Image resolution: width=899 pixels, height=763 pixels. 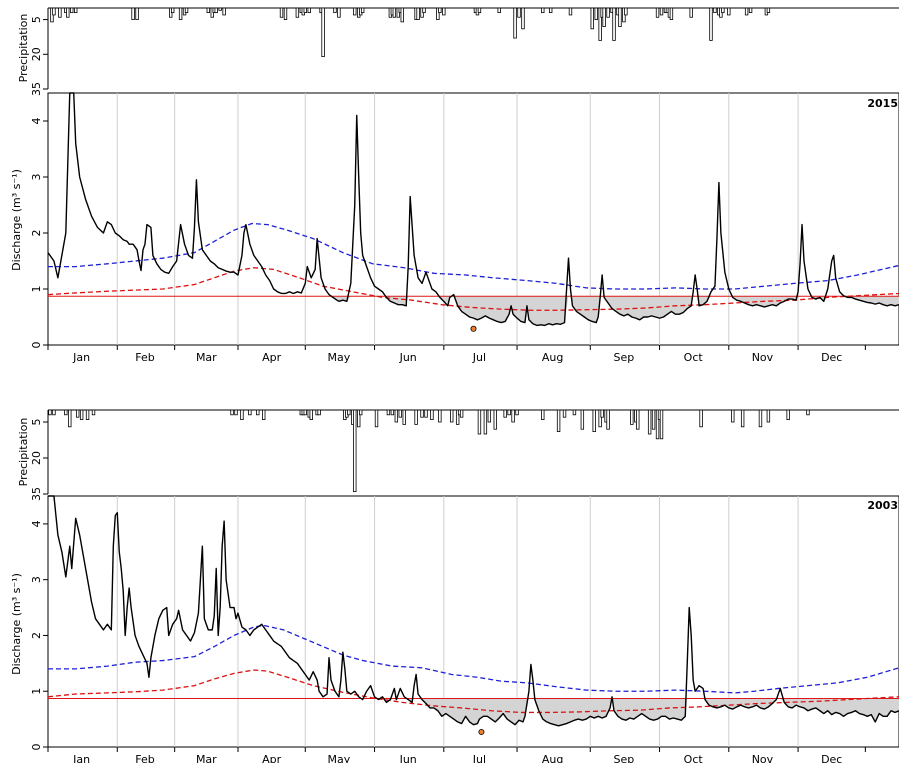 What do you see at coordinates (464, 455) in the screenshot?
I see `precip-axis-2003: 5 20 35` at bounding box center [464, 455].